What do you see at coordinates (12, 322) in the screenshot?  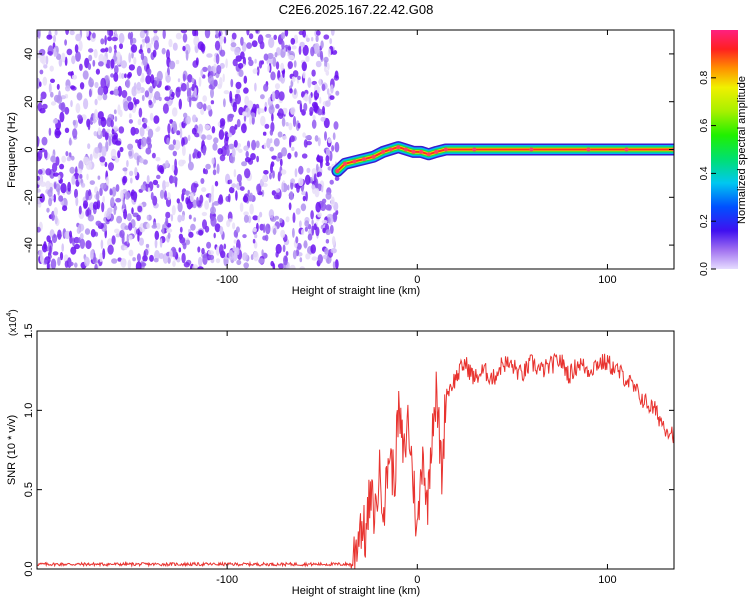 I see `svg-text: (x104)` at bounding box center [12, 322].